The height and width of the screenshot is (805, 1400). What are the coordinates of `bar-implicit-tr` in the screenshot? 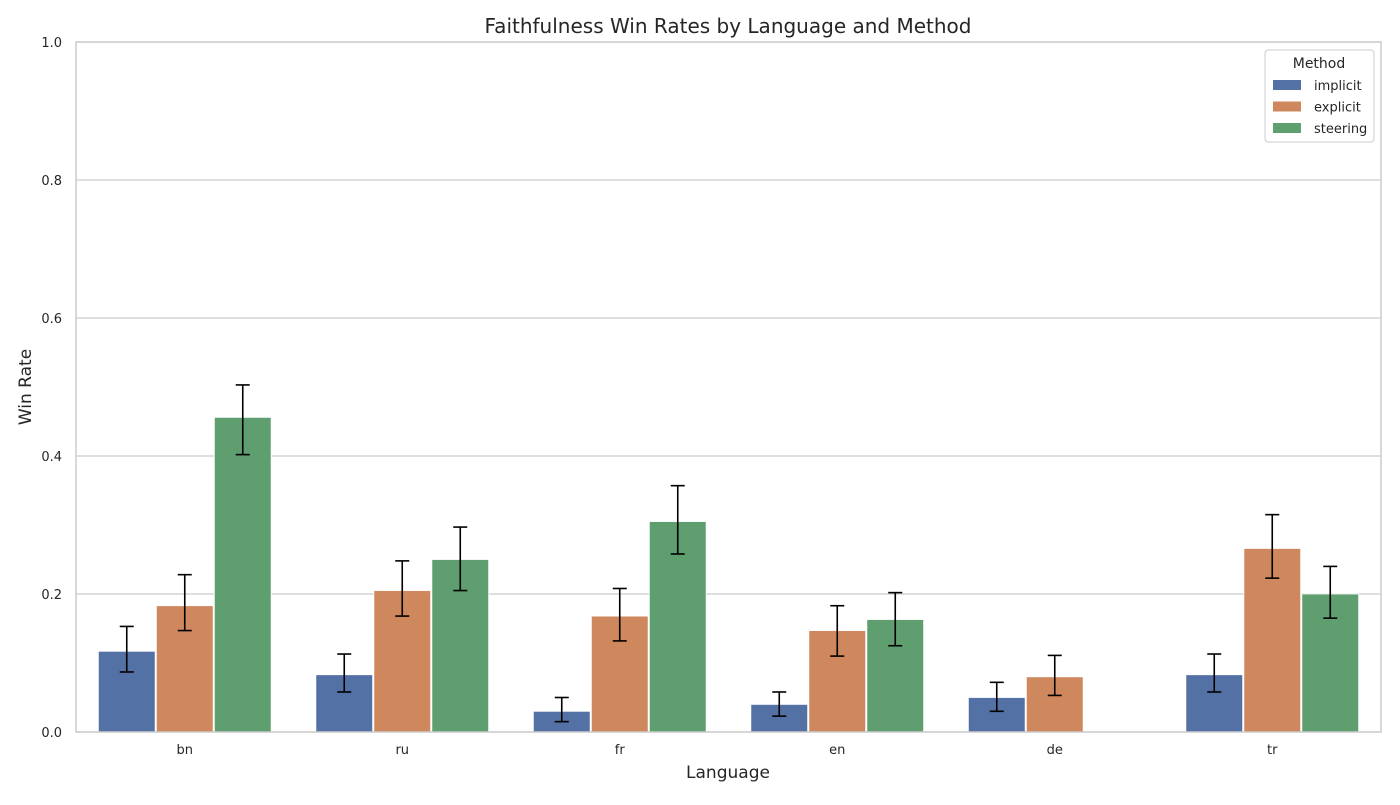 It's located at (1214, 703).